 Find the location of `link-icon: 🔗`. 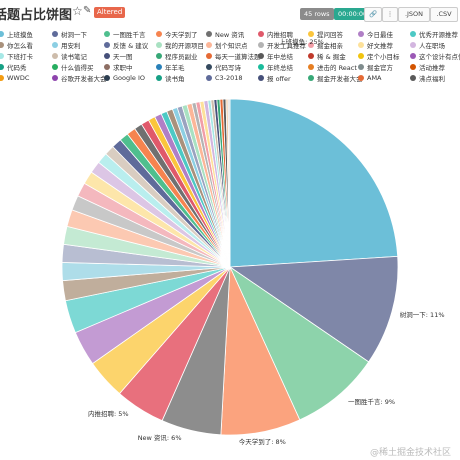

link-icon: 🔗 is located at coordinates (373, 14).